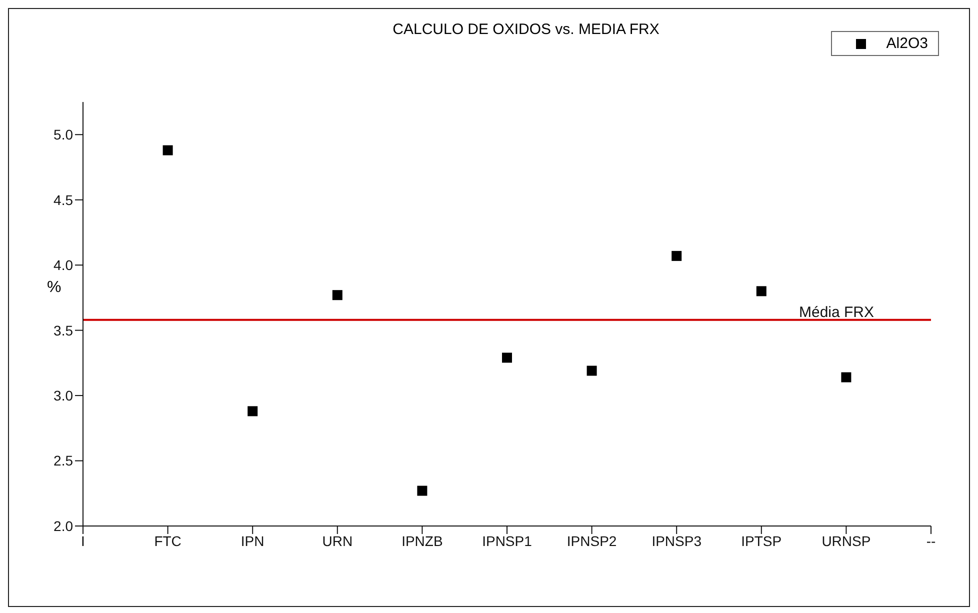  What do you see at coordinates (422, 540) in the screenshot?
I see `x-tick-label: IPNZB` at bounding box center [422, 540].